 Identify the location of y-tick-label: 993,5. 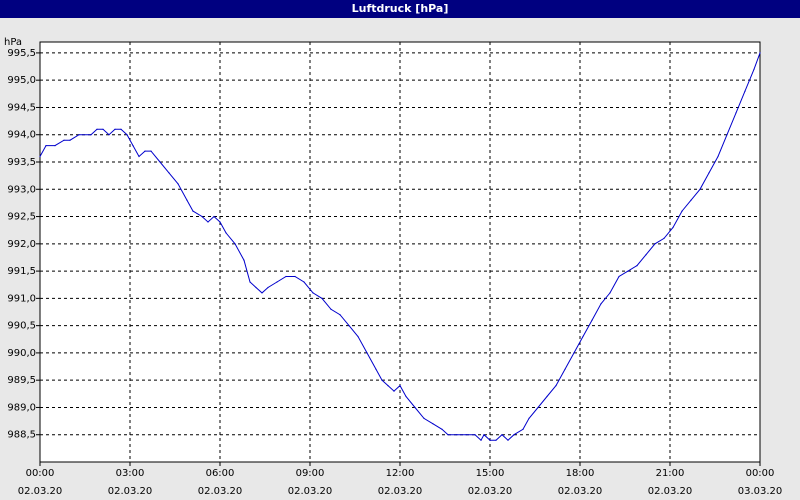
(21, 162).